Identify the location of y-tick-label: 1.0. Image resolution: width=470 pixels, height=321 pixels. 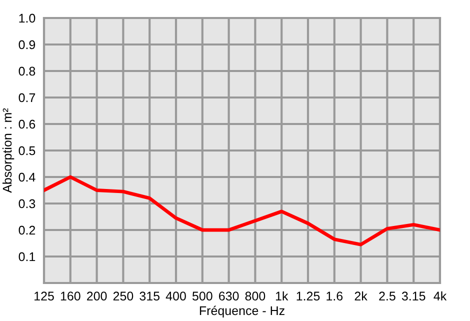
(27, 18).